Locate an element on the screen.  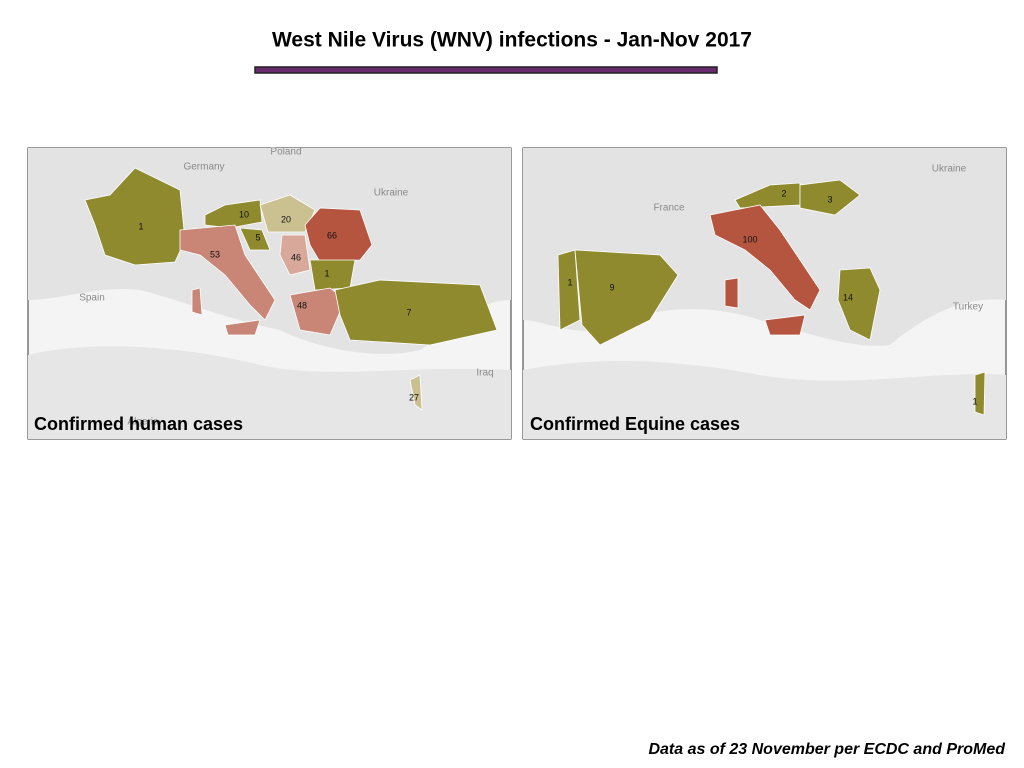
region-value: 9 is located at coordinates (611, 287).